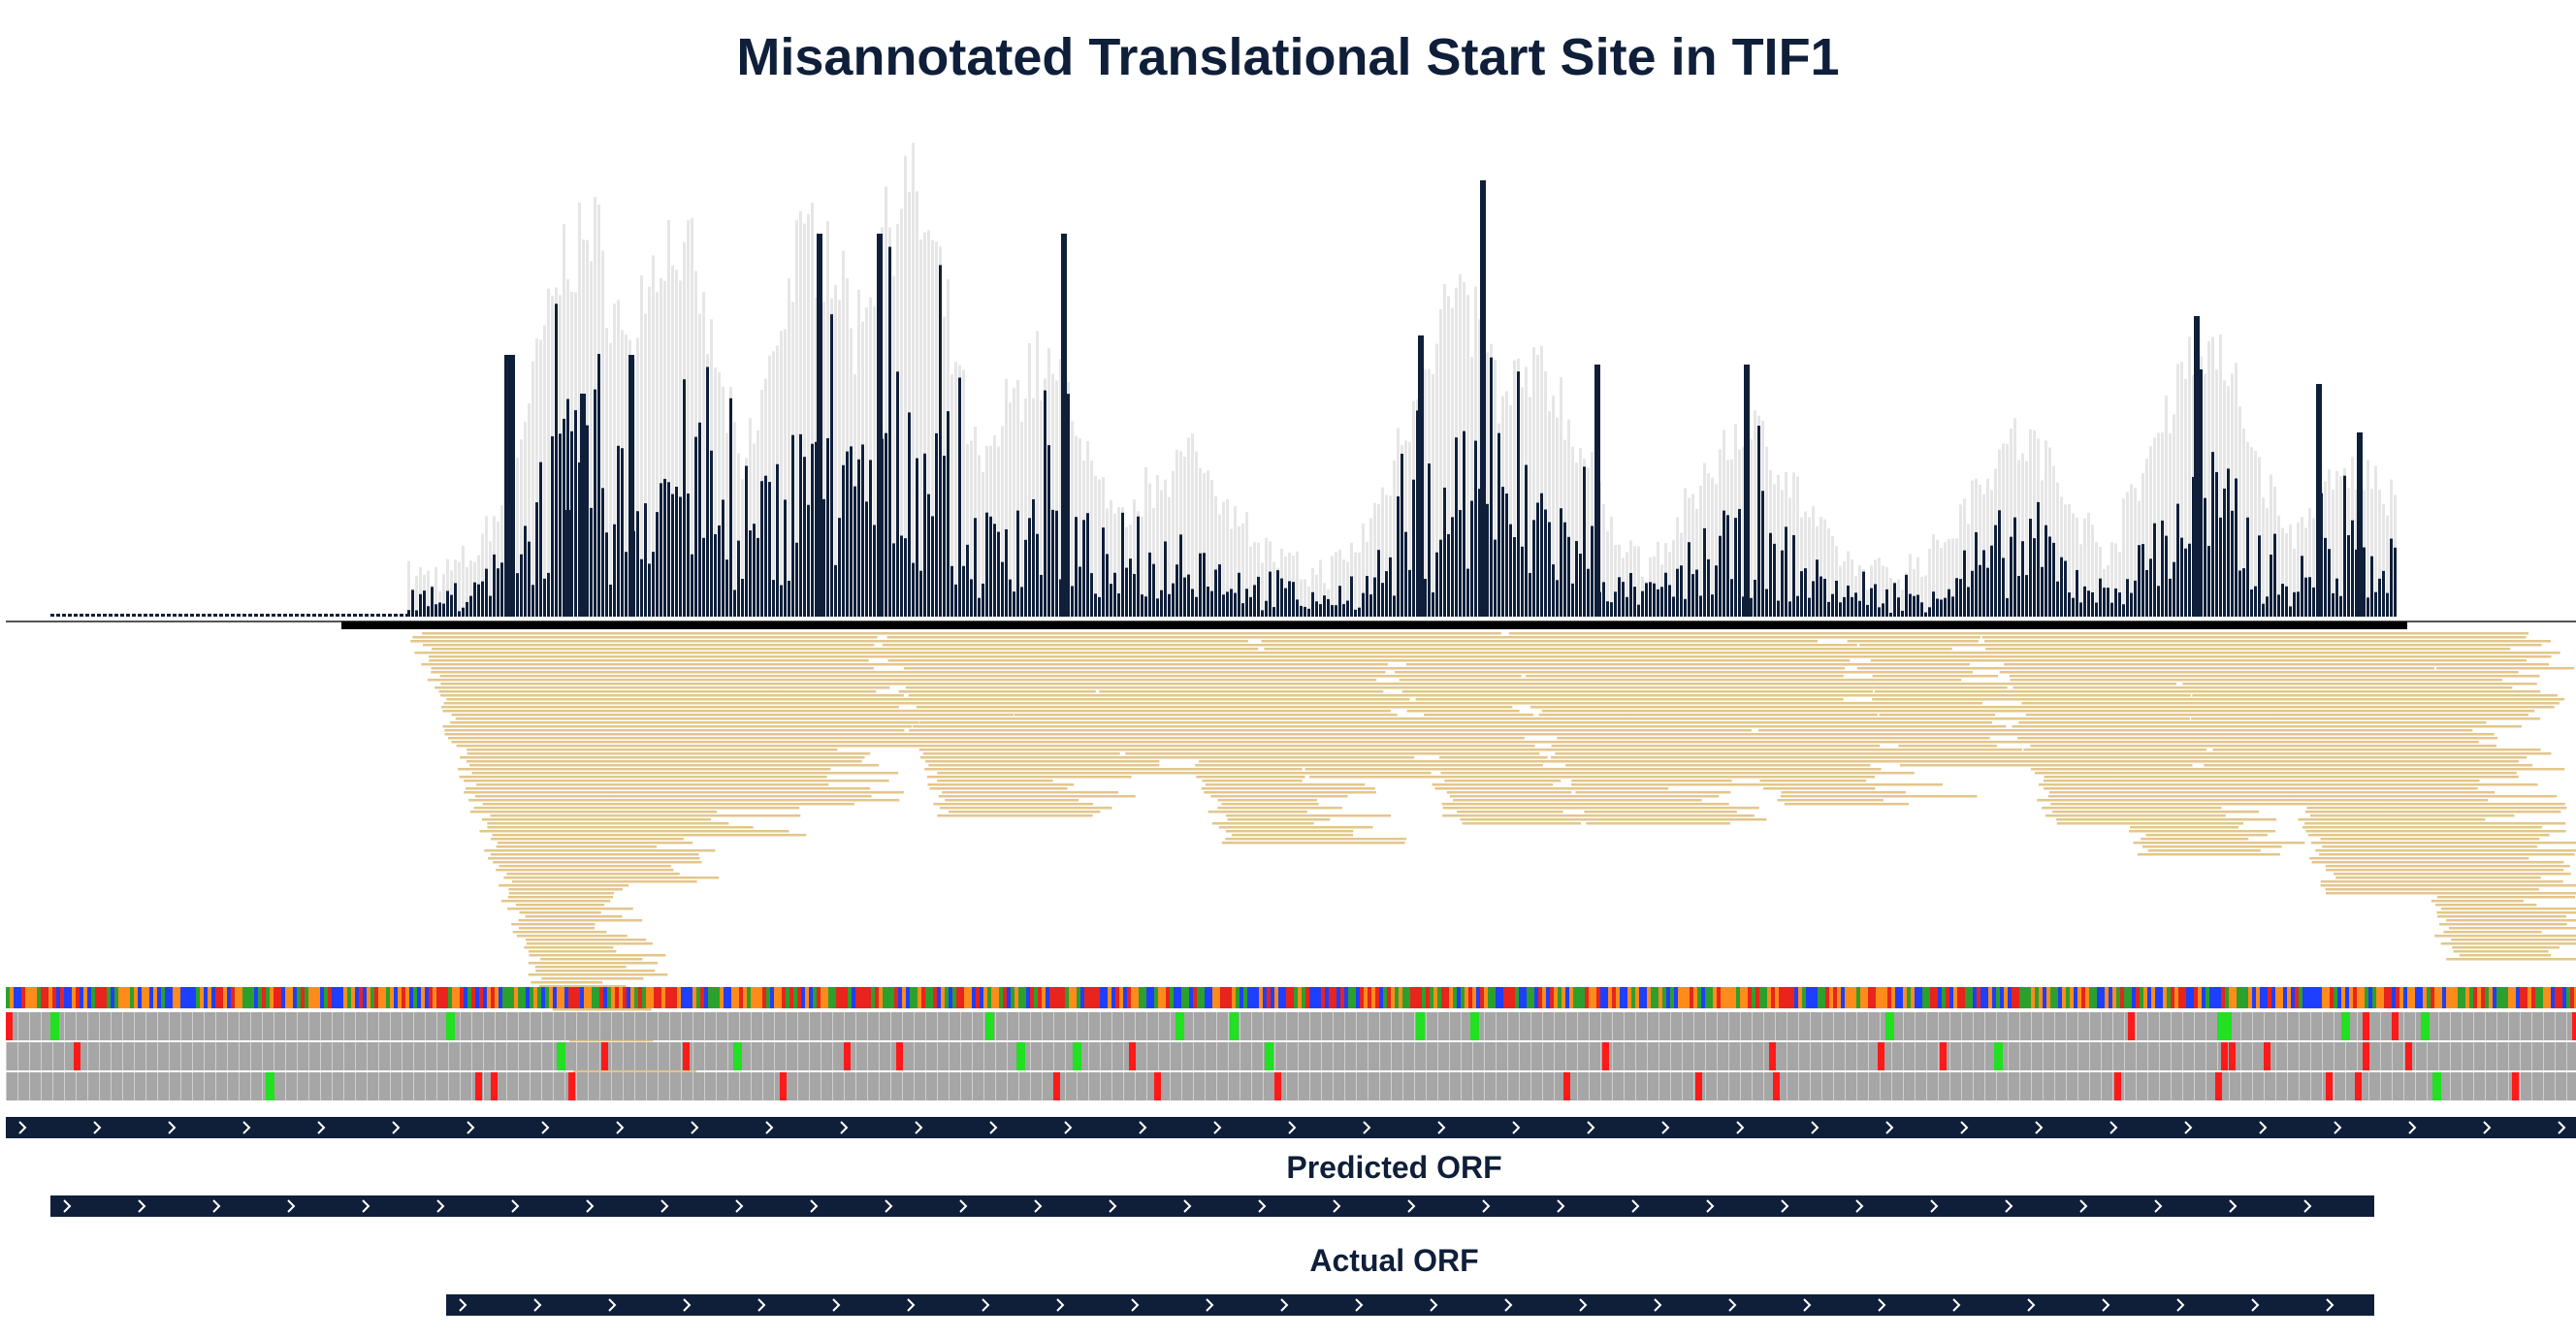  Describe the element at coordinates (1234, 1026) in the screenshot. I see `start-codon` at that location.